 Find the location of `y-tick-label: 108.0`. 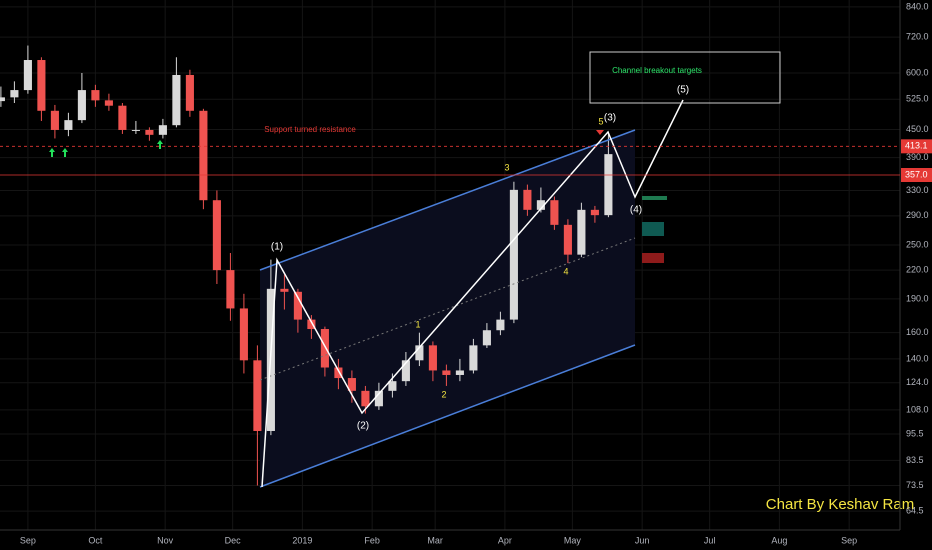

y-tick-label: 108.0 is located at coordinates (917, 409).